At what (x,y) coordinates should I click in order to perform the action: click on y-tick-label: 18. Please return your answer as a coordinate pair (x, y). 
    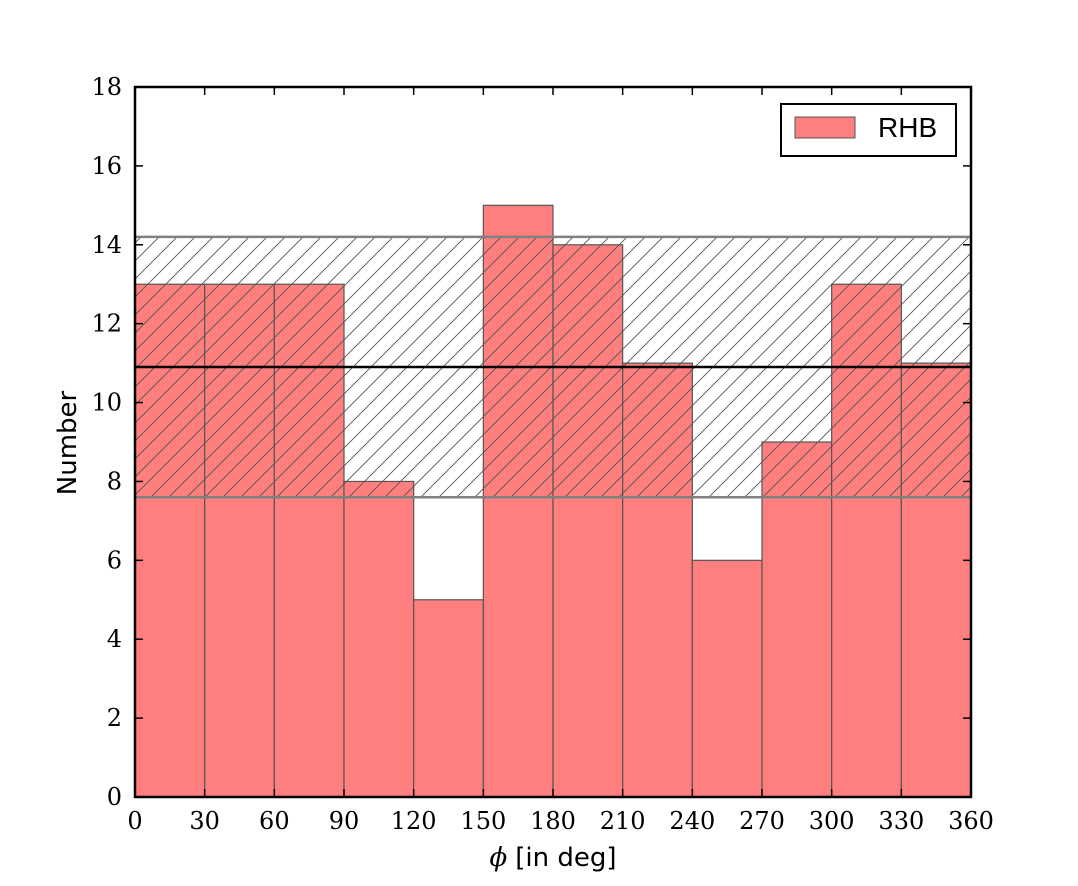
    Looking at the image, I should click on (106, 87).